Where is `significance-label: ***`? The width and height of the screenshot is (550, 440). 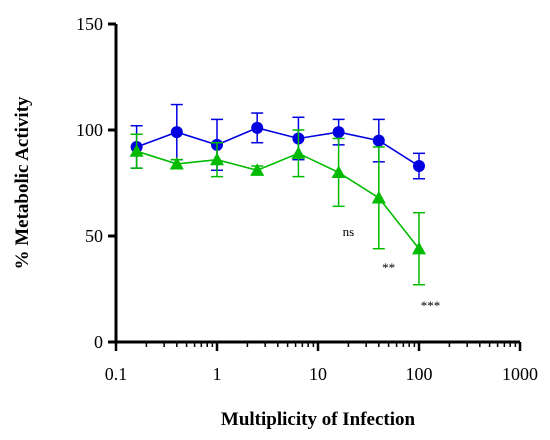
significance-label: *** is located at coordinates (431, 305).